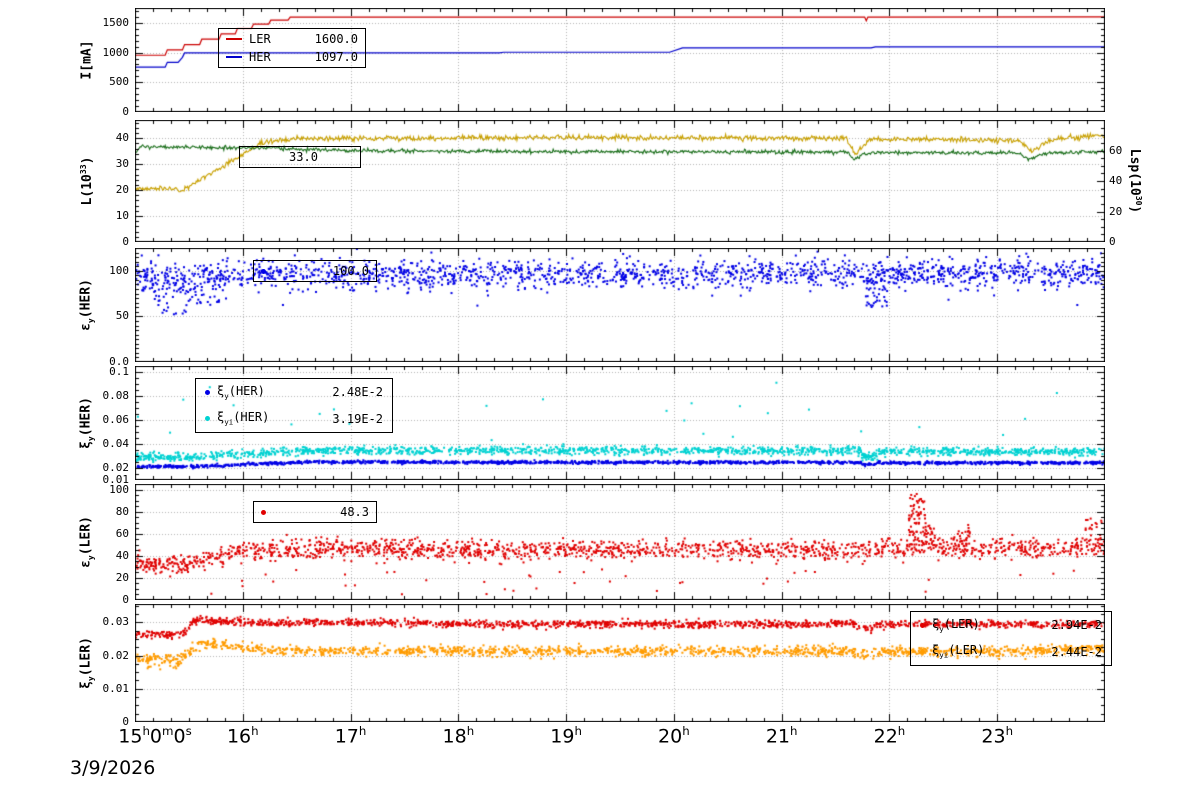 Image resolution: width=1200 pixels, height=798 pixels. What do you see at coordinates (620, 423) in the screenshot?
I see `beambeam-her-plot` at bounding box center [620, 423].